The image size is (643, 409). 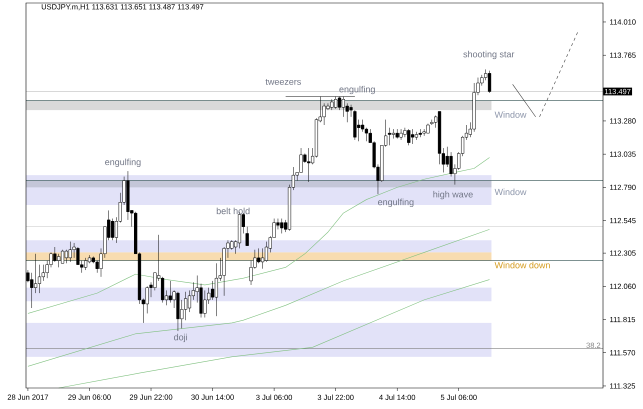 What do you see at coordinates (522, 265) in the screenshot?
I see `band-label: Window down` at bounding box center [522, 265].